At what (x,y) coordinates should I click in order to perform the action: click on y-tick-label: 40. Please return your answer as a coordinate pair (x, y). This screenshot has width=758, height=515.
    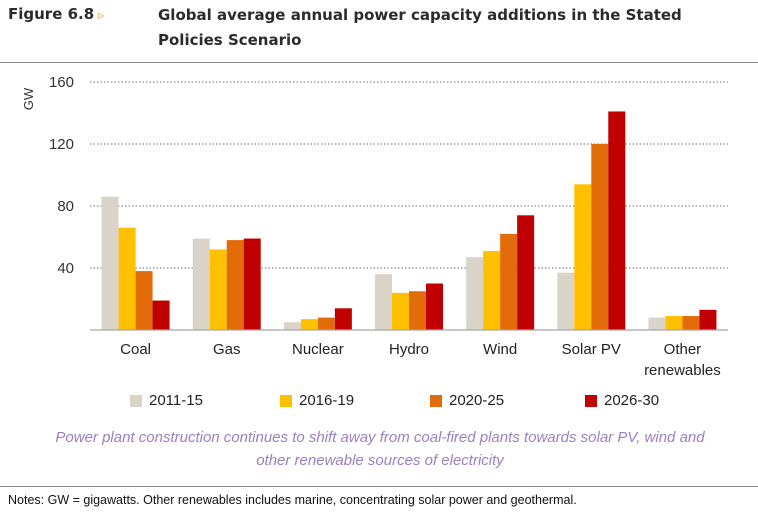
    Looking at the image, I should click on (65, 268).